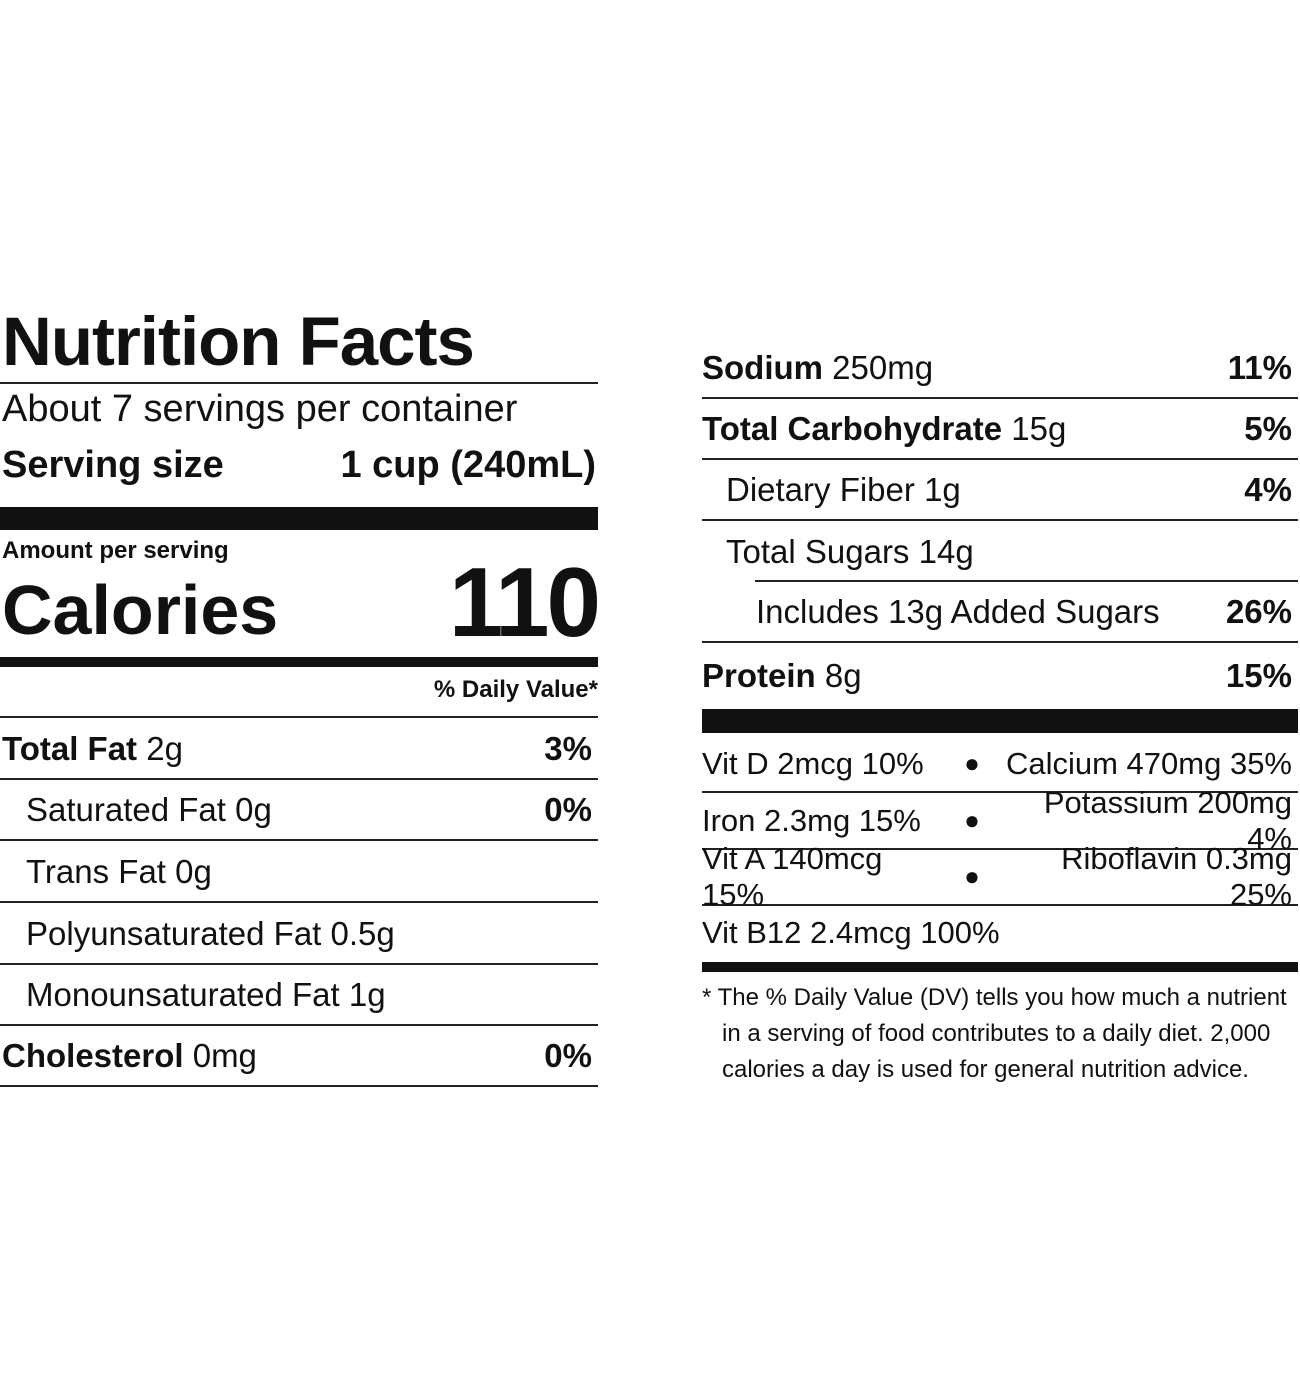  I want to click on vitamin-left: Vit B12 2.4mcg 100%, so click(851, 932).